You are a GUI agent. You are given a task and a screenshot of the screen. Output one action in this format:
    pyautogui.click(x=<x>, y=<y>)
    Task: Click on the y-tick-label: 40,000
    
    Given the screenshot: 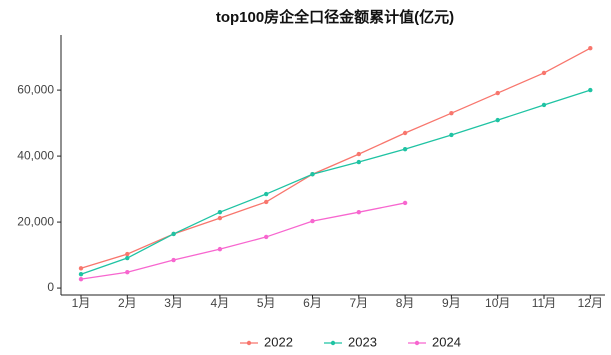 What is the action you would take?
    pyautogui.click(x=35, y=155)
    